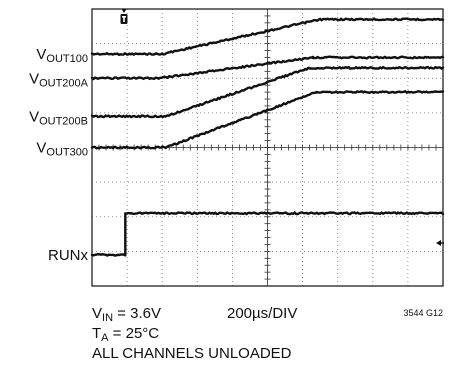 The image size is (456, 366). Describe the element at coordinates (124, 16) in the screenshot. I see `trigger-T-icon` at that location.